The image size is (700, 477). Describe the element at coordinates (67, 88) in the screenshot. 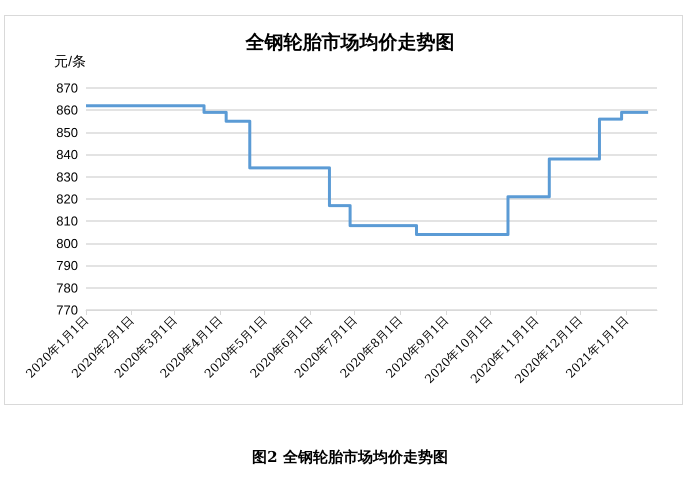

I see `y-tick-label: 870` at that location.